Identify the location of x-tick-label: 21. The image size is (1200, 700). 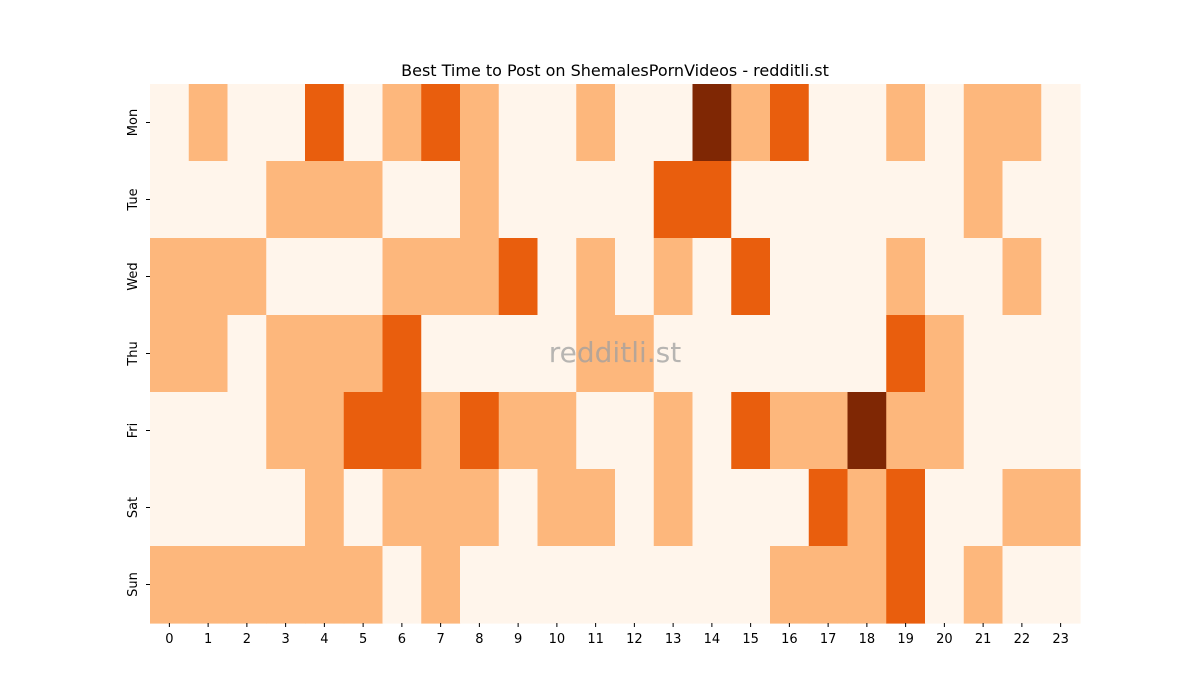
(983, 639).